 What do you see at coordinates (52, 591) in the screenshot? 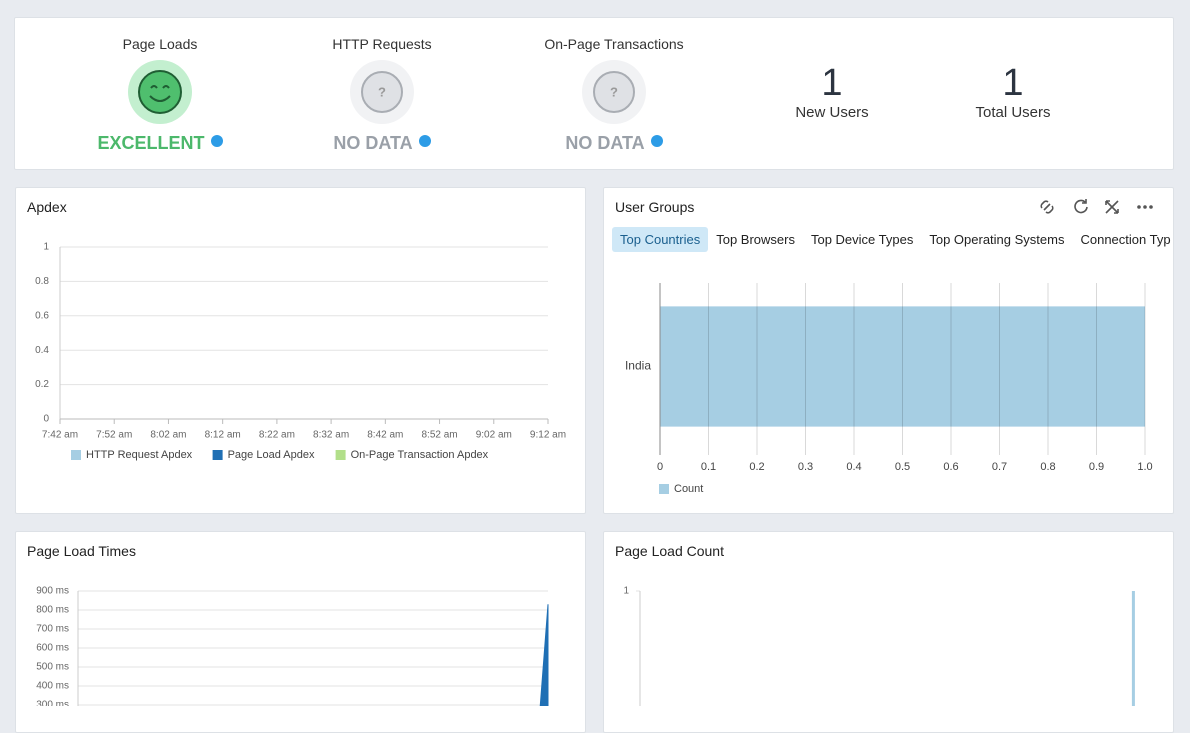
I see `y-tick-label: 900 ms` at bounding box center [52, 591].